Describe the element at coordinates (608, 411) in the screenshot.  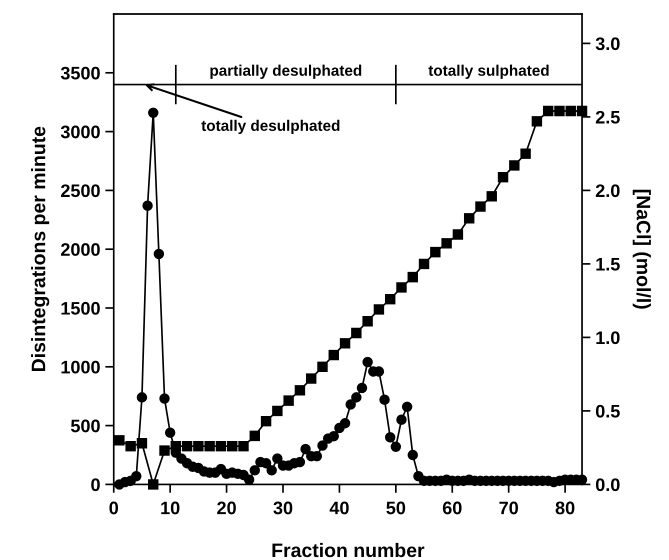
I see `y2-tick-label: 0.5` at that location.